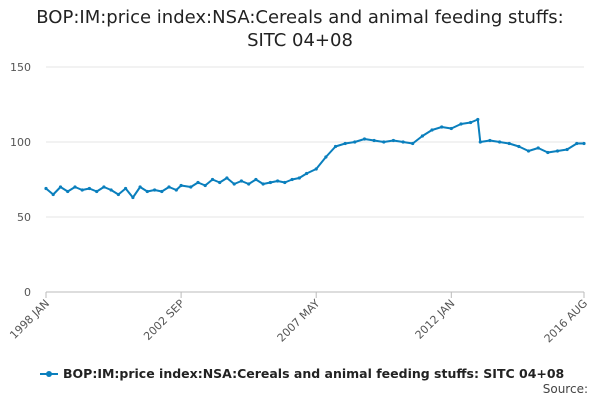  Describe the element at coordinates (164, 320) in the screenshot. I see `x-tick-label-1: 2002 SEP` at that location.